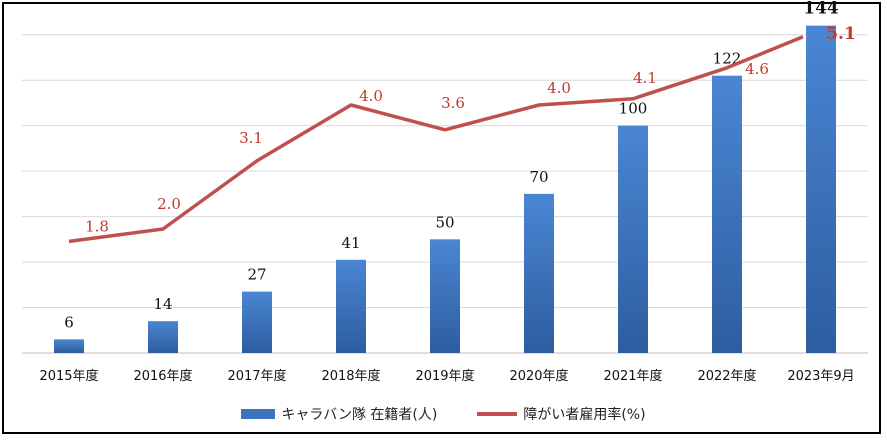 The width and height of the screenshot is (887, 440). Describe the element at coordinates (162, 304) in the screenshot. I see `bar-data-label: 14` at that location.